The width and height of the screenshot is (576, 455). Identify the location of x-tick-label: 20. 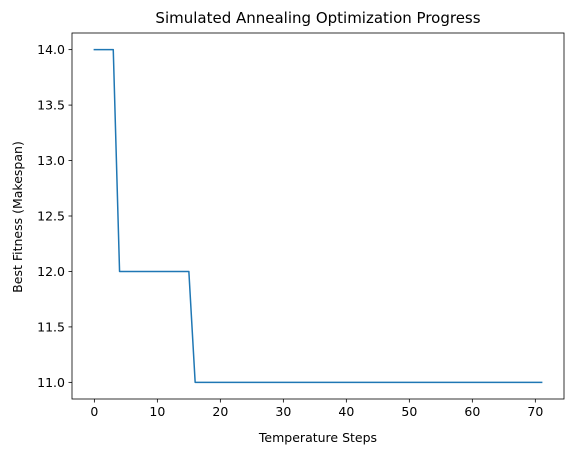
(220, 411).